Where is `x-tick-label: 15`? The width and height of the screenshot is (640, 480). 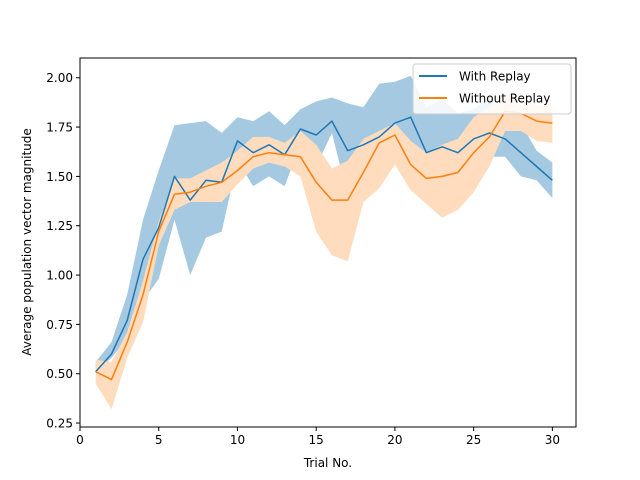 x-tick-label: 15 is located at coordinates (316, 440).